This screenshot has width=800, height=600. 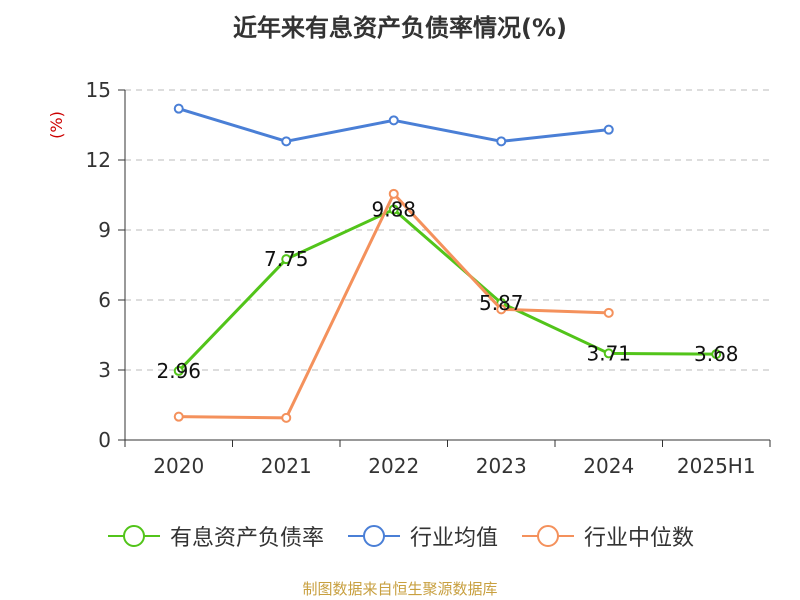 I want to click on y-tick-label: 15, so click(x=98, y=90).